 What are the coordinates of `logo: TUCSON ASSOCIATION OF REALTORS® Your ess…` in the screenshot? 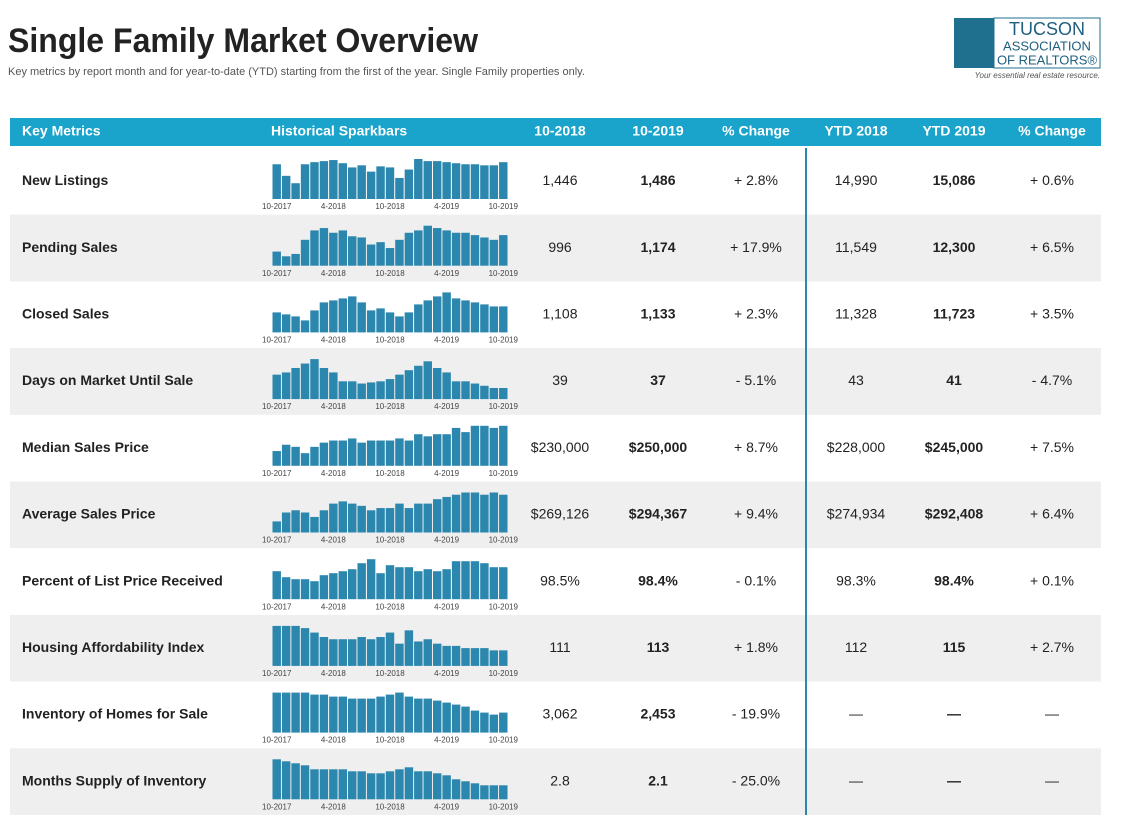 It's located at (1027, 48).